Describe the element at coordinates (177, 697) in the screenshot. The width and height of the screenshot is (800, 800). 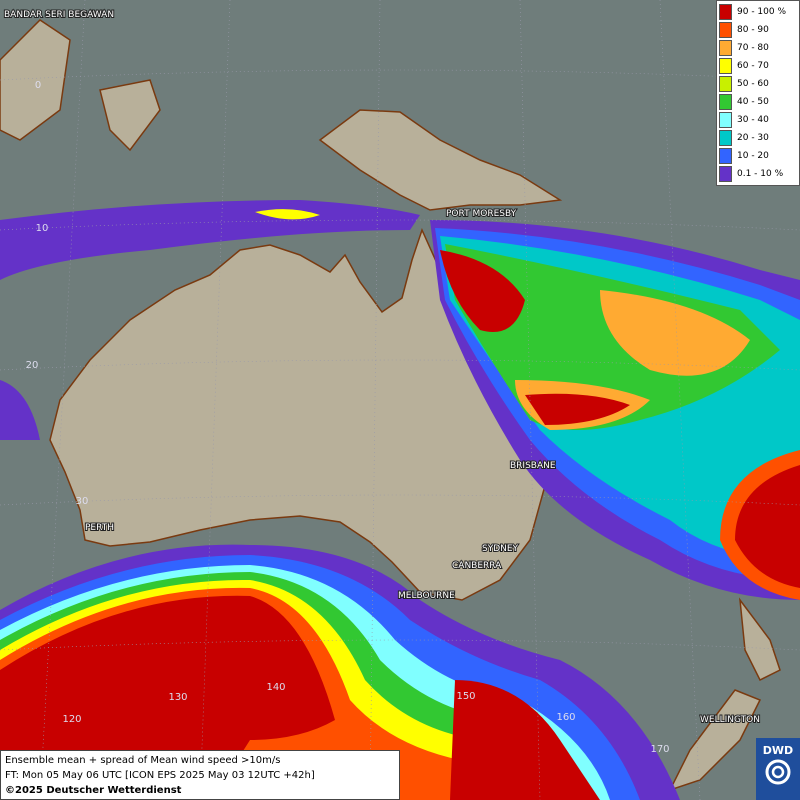
I see `longitude-label: 130` at that location.